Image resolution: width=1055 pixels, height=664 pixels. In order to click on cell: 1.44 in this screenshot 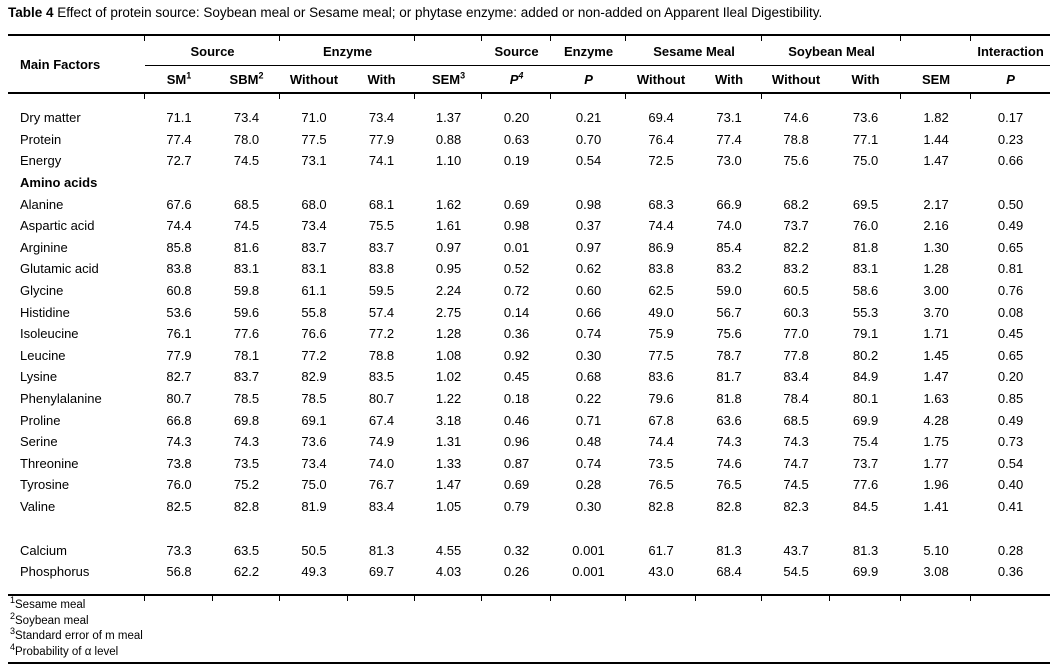, I will do `click(936, 139)`.